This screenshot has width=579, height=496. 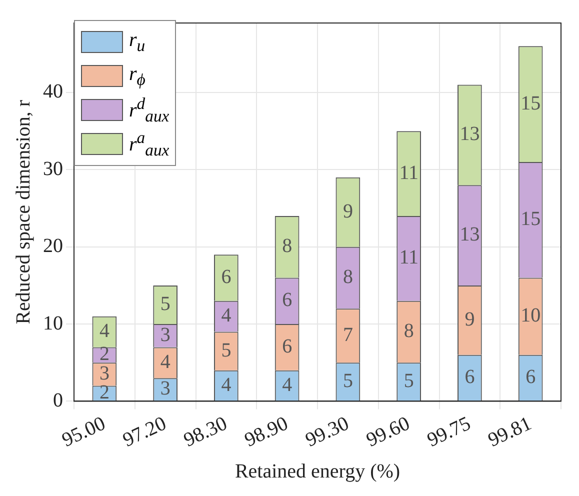 I want to click on y-tick-label: 10, so click(x=53, y=323).